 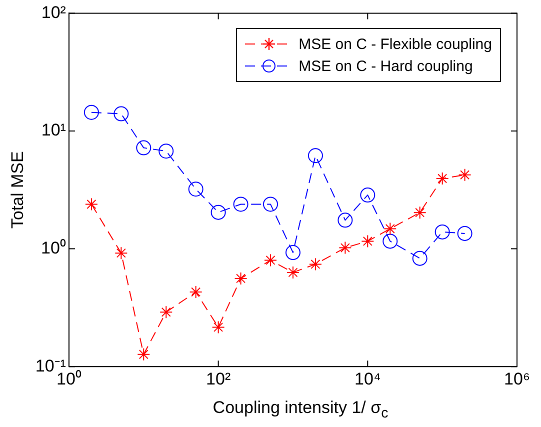 I want to click on legend-label: MSE on C - Flexible coupling, so click(x=395, y=44).